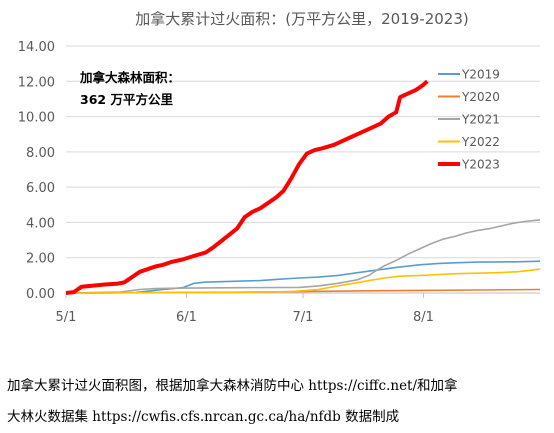 The height and width of the screenshot is (433, 554). Describe the element at coordinates (36, 118) in the screenshot. I see `y-tick-label: 10.00` at that location.